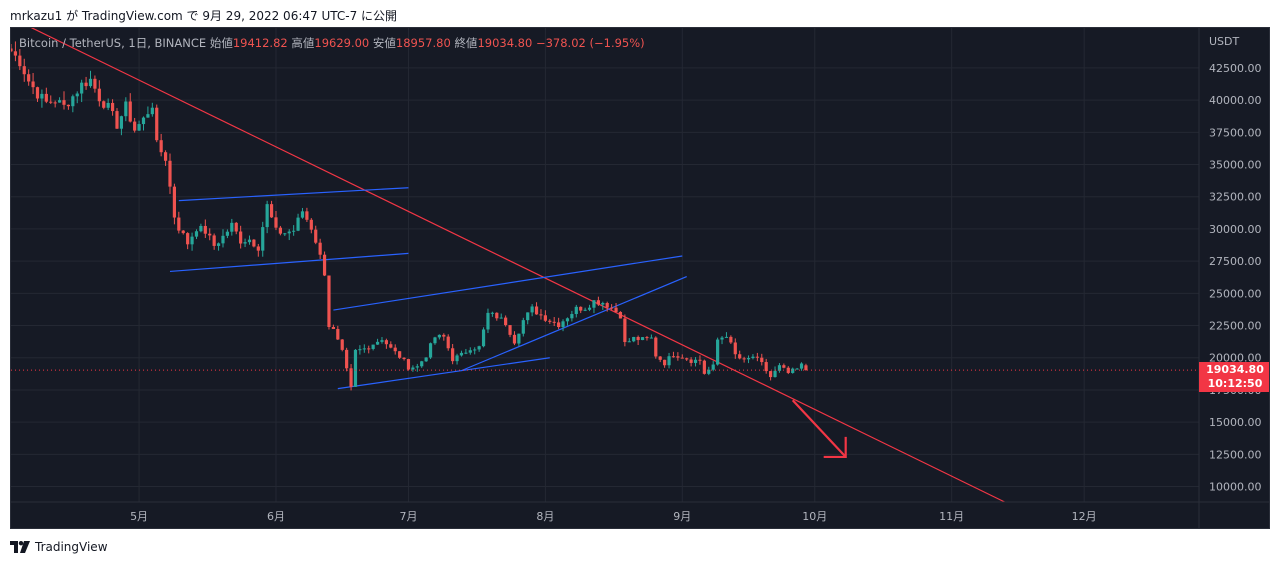 The width and height of the screenshot is (1279, 565). I want to click on footer: TradingView, so click(59, 547).